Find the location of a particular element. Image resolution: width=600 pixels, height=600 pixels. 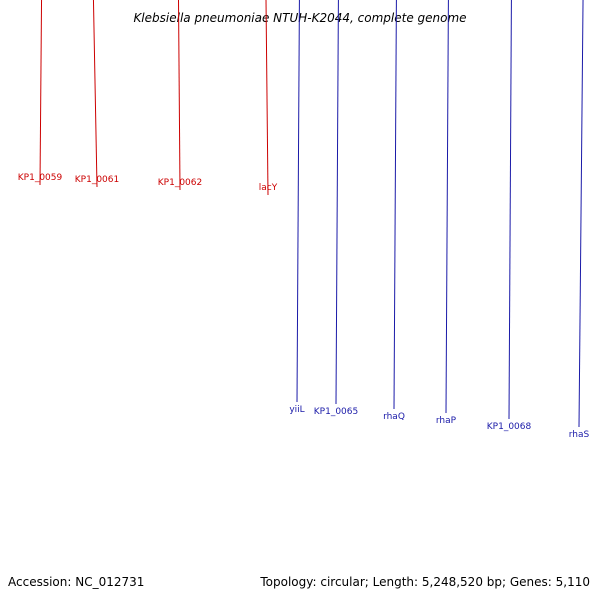

reverse-gene-label: rhaQ is located at coordinates (394, 417).